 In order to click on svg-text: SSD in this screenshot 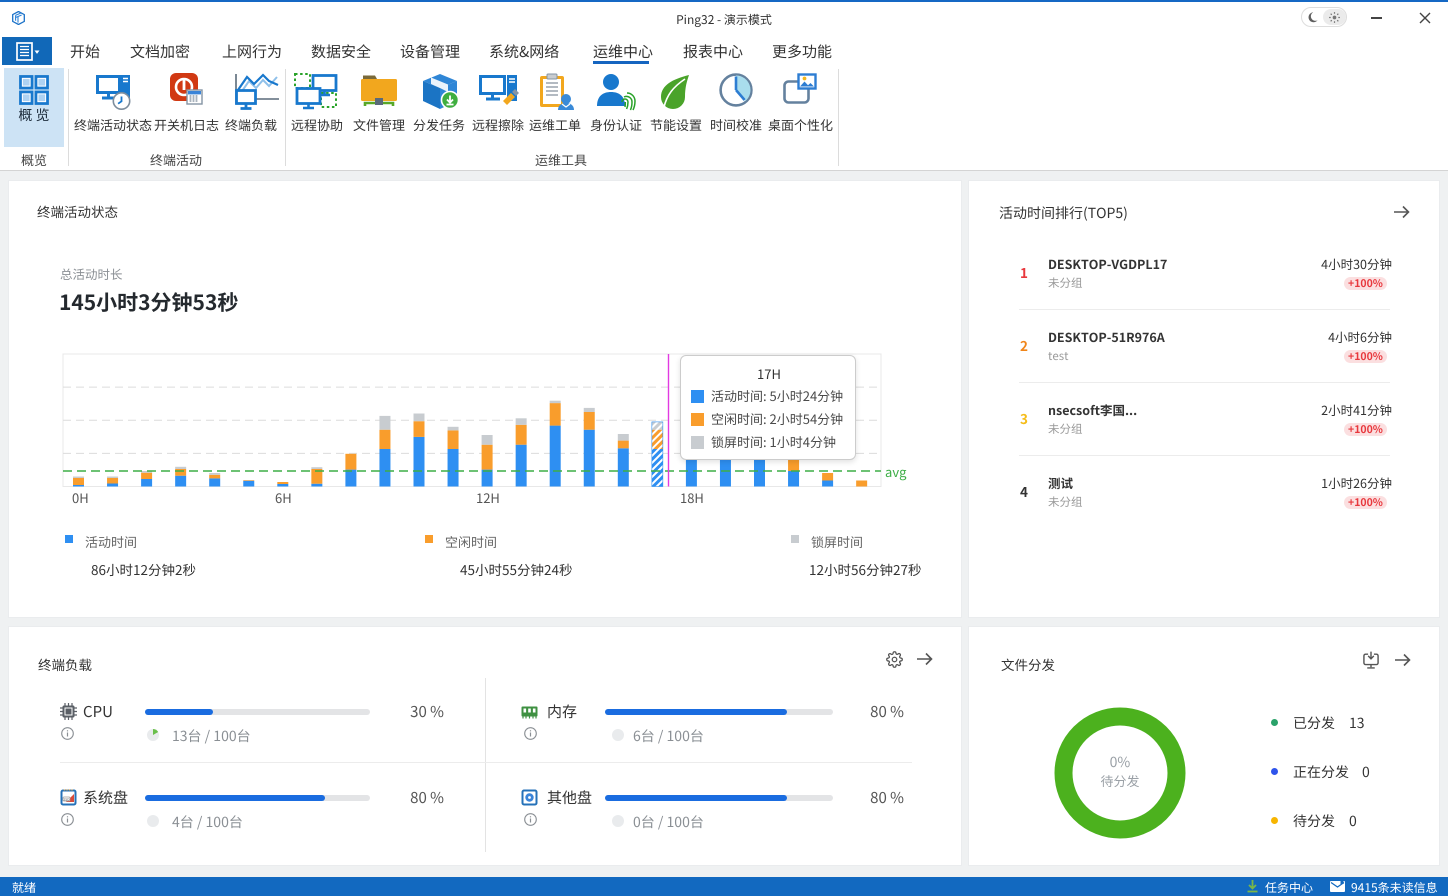, I will do `click(67, 798)`.